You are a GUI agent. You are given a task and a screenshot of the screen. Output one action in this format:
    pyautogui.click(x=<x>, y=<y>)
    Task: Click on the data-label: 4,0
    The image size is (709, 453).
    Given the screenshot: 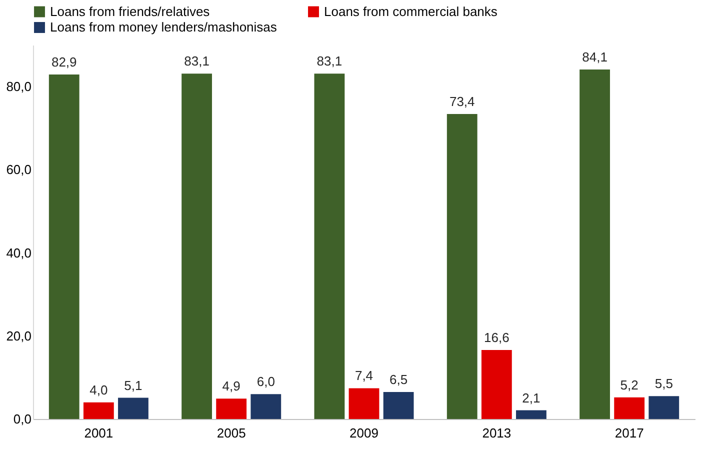 What is the action you would take?
    pyautogui.click(x=99, y=390)
    